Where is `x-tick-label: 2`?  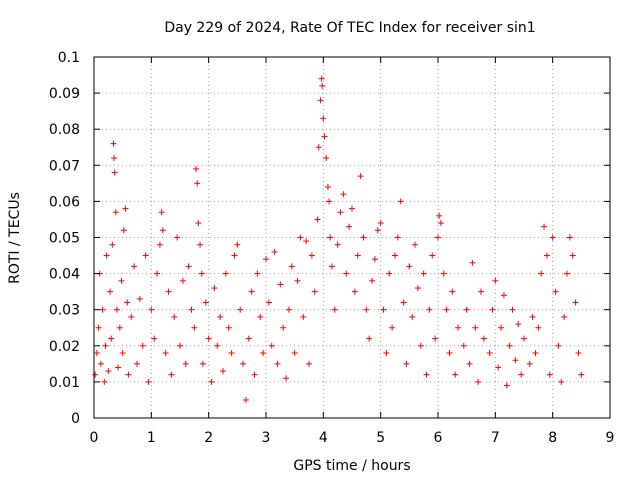
x-tick-label: 2 is located at coordinates (208, 438).